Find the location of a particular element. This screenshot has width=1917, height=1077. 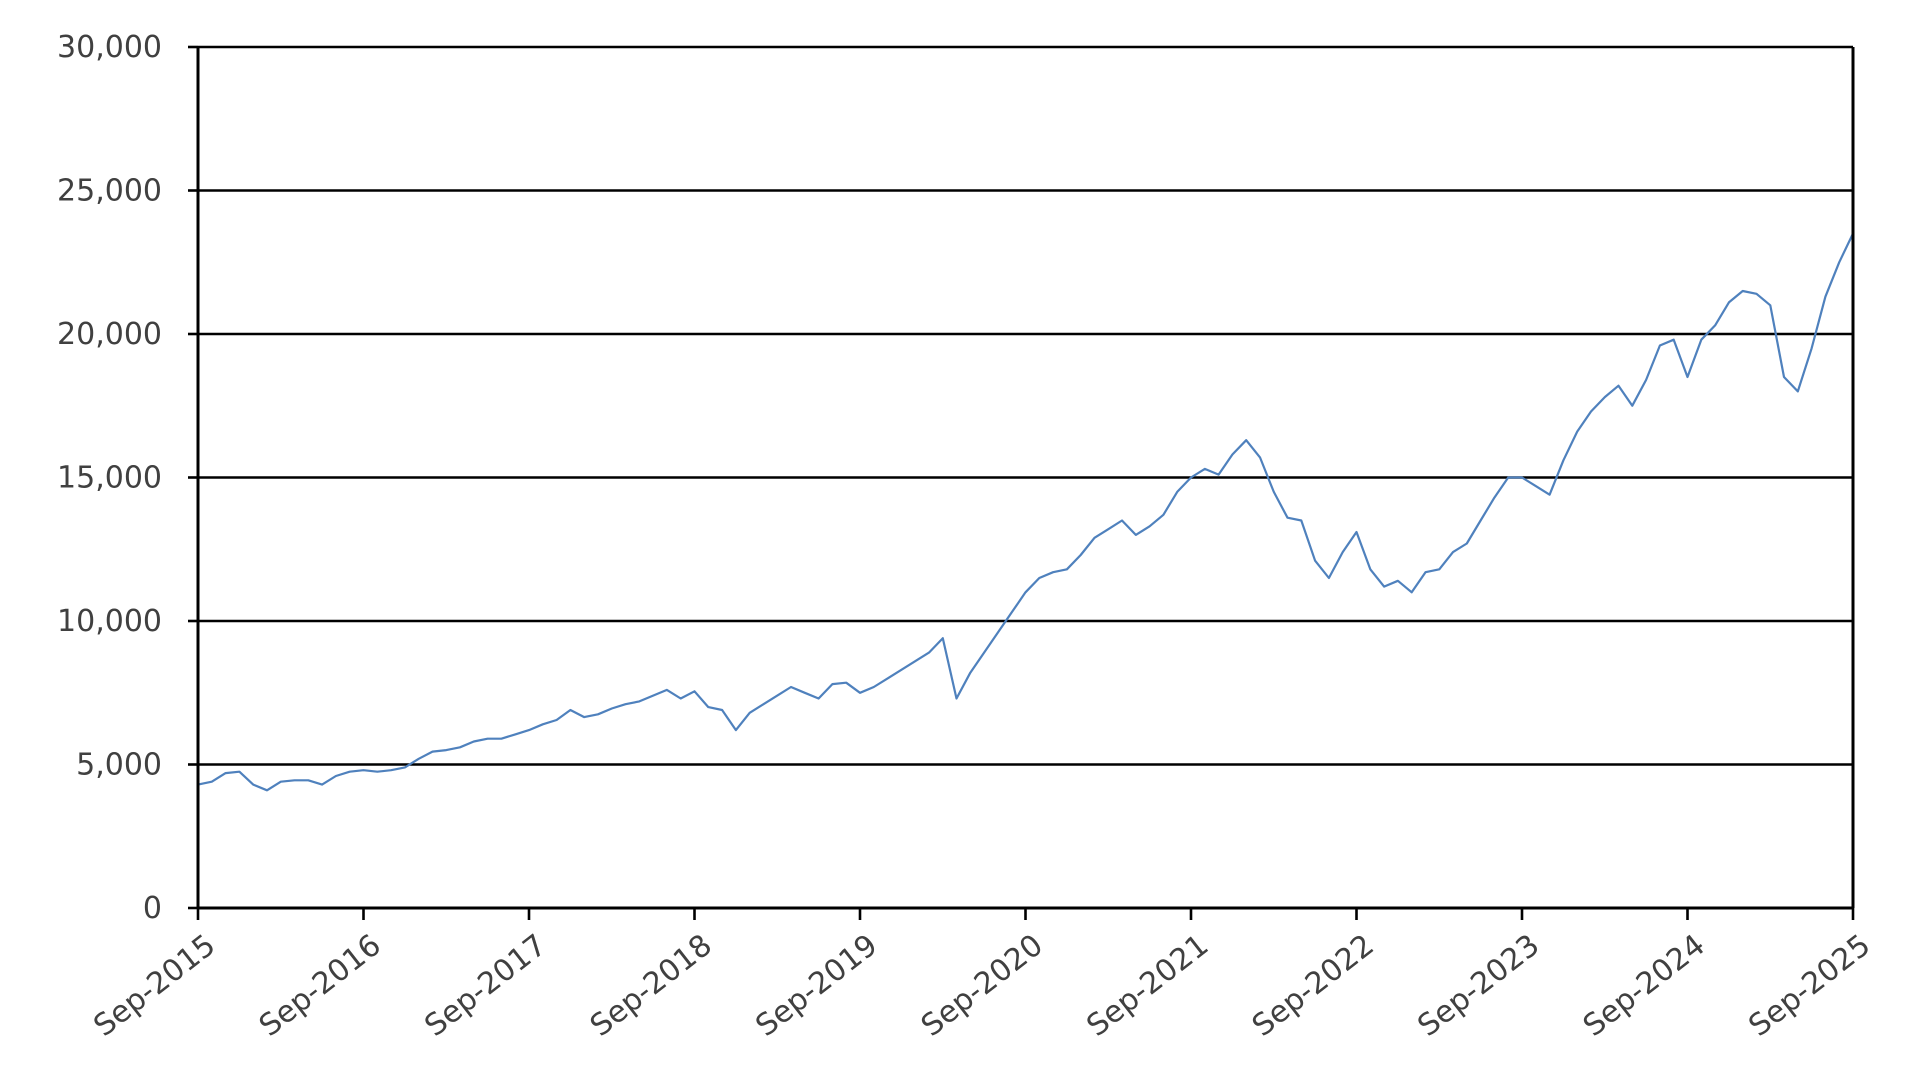

y-tick-label: 5,000 is located at coordinates (119, 765).